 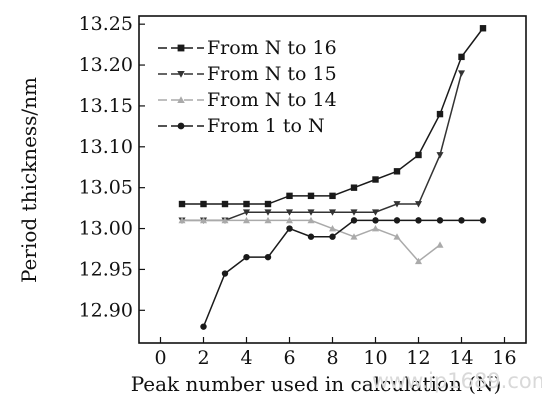 I want to click on x-tick-label: 14, so click(x=461, y=358).